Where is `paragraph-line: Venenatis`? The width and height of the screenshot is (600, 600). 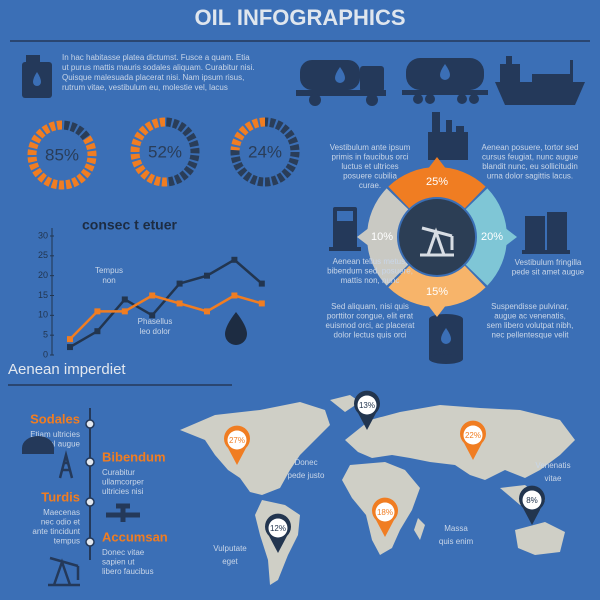 paragraph-line: Venenatis is located at coordinates (552, 465).